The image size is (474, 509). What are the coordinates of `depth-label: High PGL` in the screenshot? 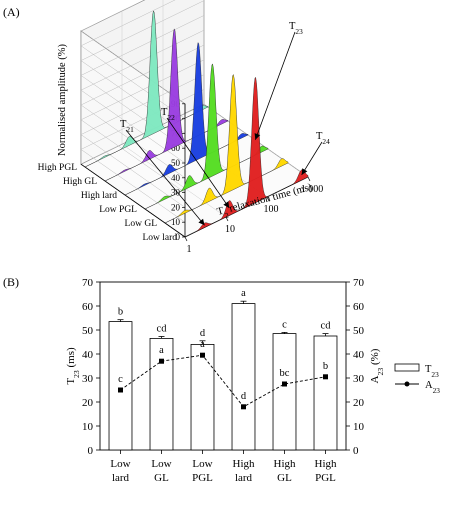 It's located at (58, 168).